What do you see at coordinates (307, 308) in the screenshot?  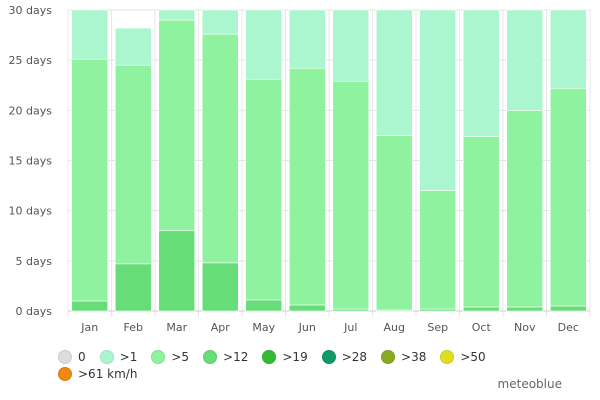 I see `bar-segment-jun-gt12` at bounding box center [307, 308].